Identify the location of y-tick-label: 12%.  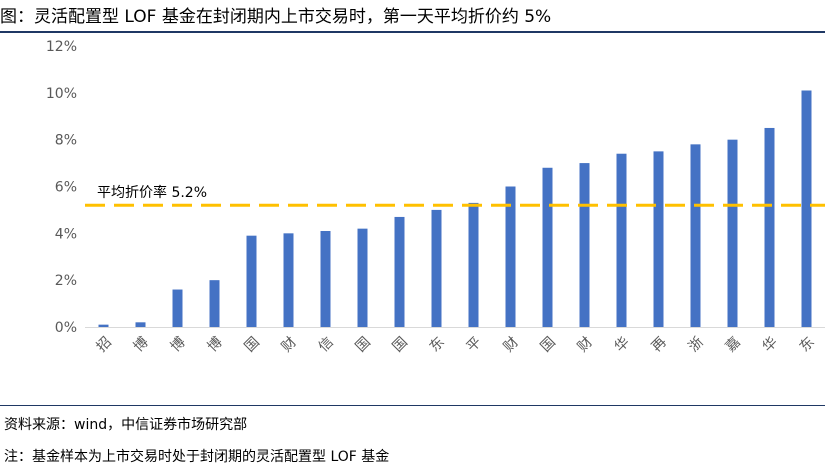
(61, 47).